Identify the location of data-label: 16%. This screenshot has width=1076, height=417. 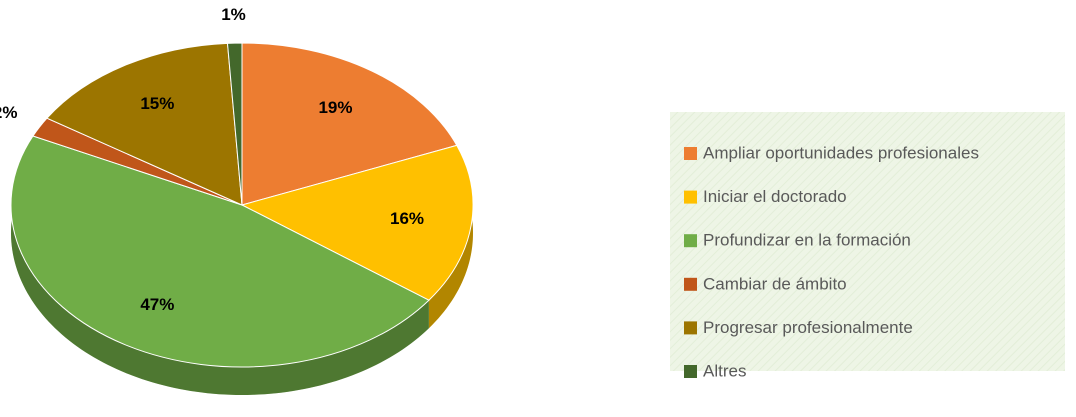
(407, 218).